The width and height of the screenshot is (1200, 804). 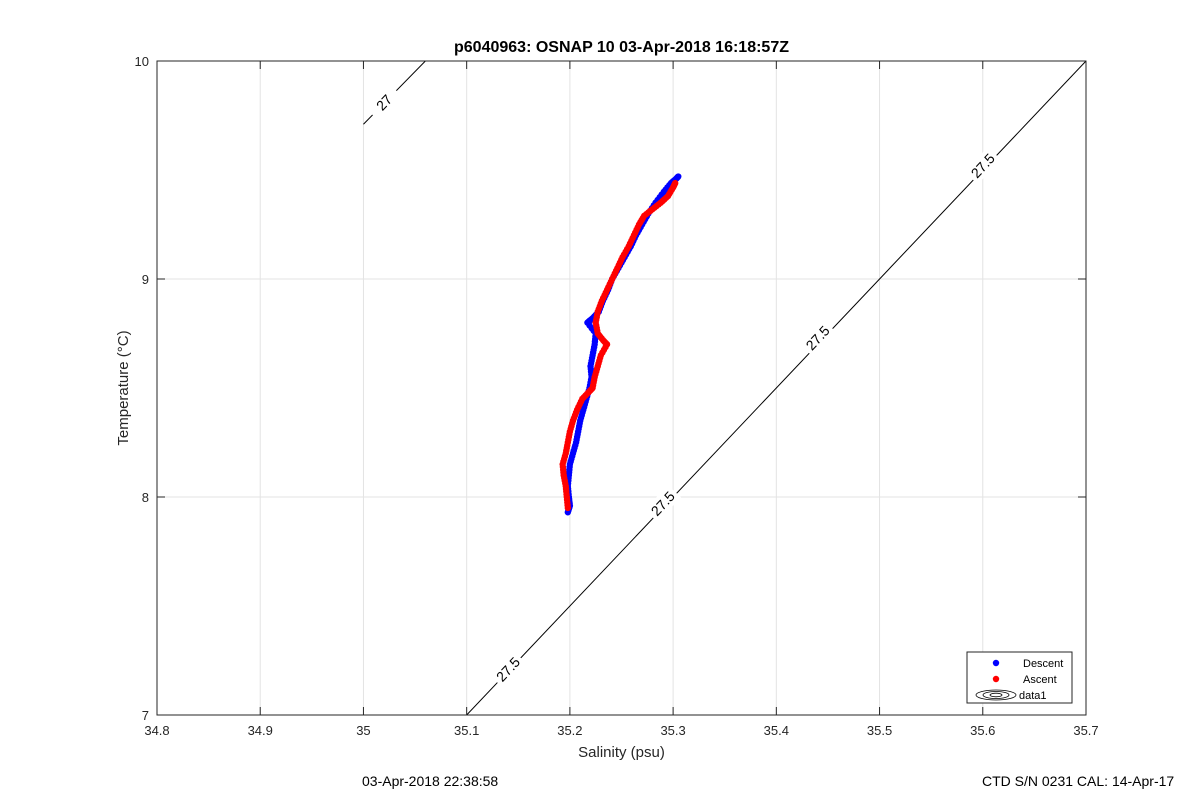 What do you see at coordinates (1085, 730) in the screenshot?
I see `x-tick-label: 35.7` at bounding box center [1085, 730].